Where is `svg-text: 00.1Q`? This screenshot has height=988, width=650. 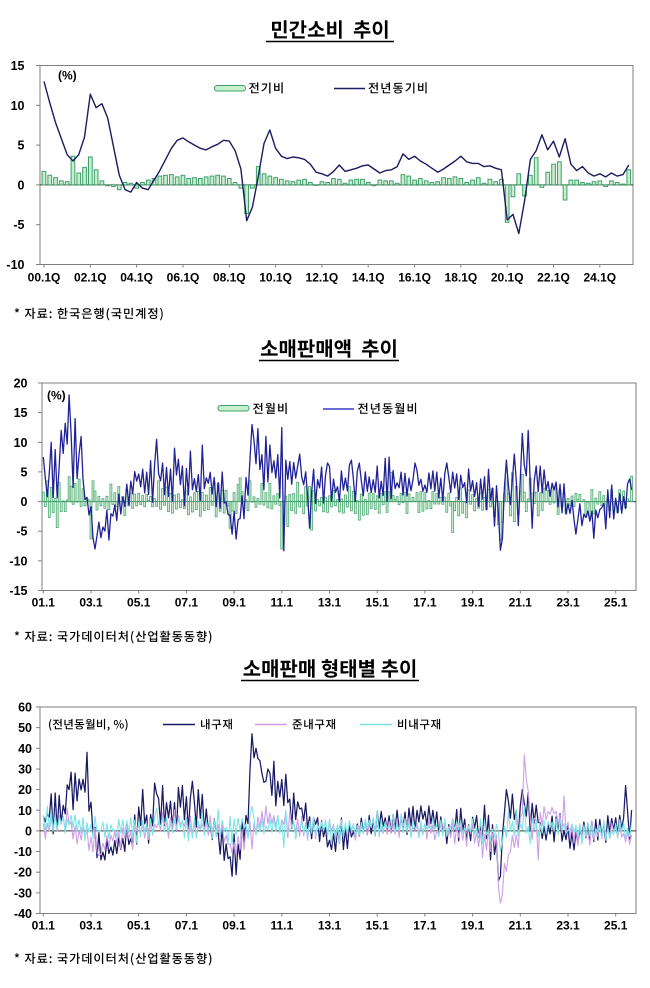 svg-text: 00.1Q is located at coordinates (44, 278).